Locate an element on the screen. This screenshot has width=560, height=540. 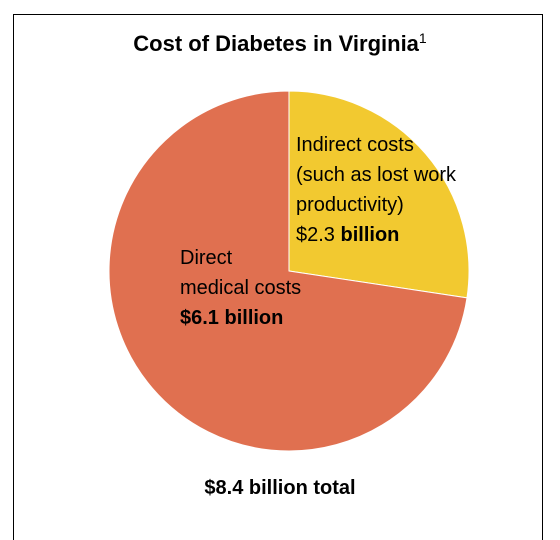
indirect-costs-slice is located at coordinates (379, 194).